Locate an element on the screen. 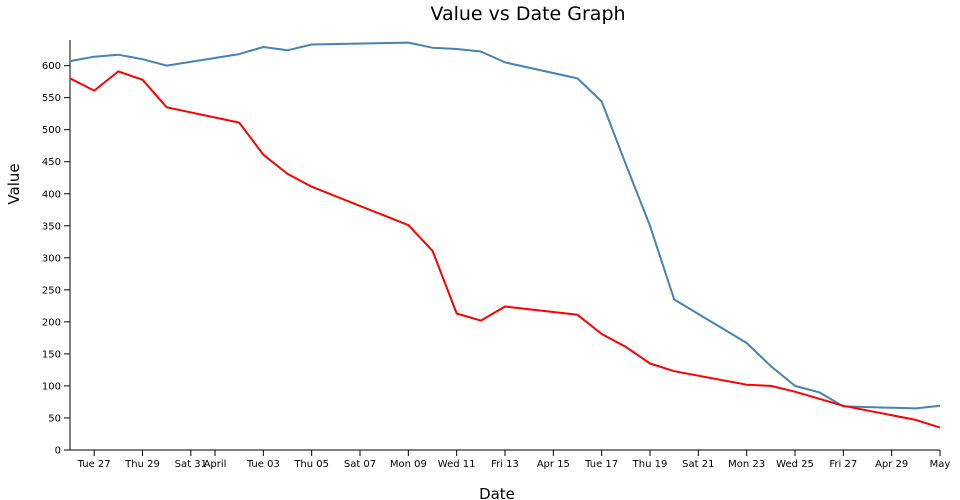  x-tick-label: Tue 03 is located at coordinates (263, 464).